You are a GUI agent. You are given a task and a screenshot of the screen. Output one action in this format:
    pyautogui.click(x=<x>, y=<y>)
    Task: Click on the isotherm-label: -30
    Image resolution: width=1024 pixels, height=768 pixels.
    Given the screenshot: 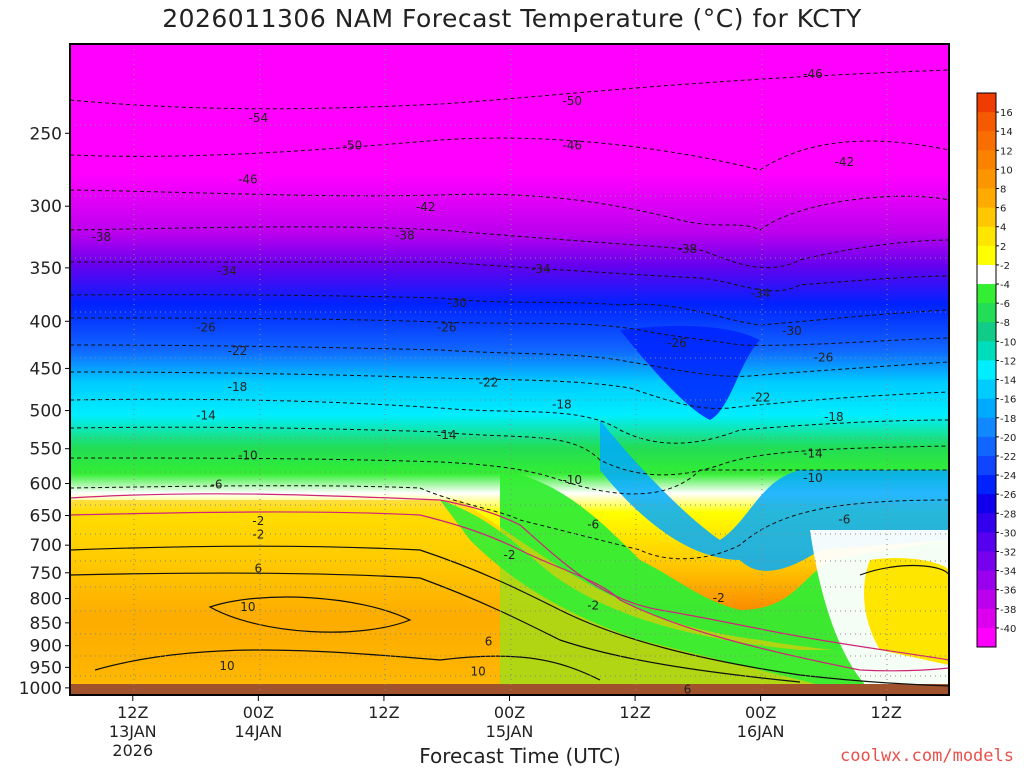 What is the action you would take?
    pyautogui.click(x=457, y=303)
    